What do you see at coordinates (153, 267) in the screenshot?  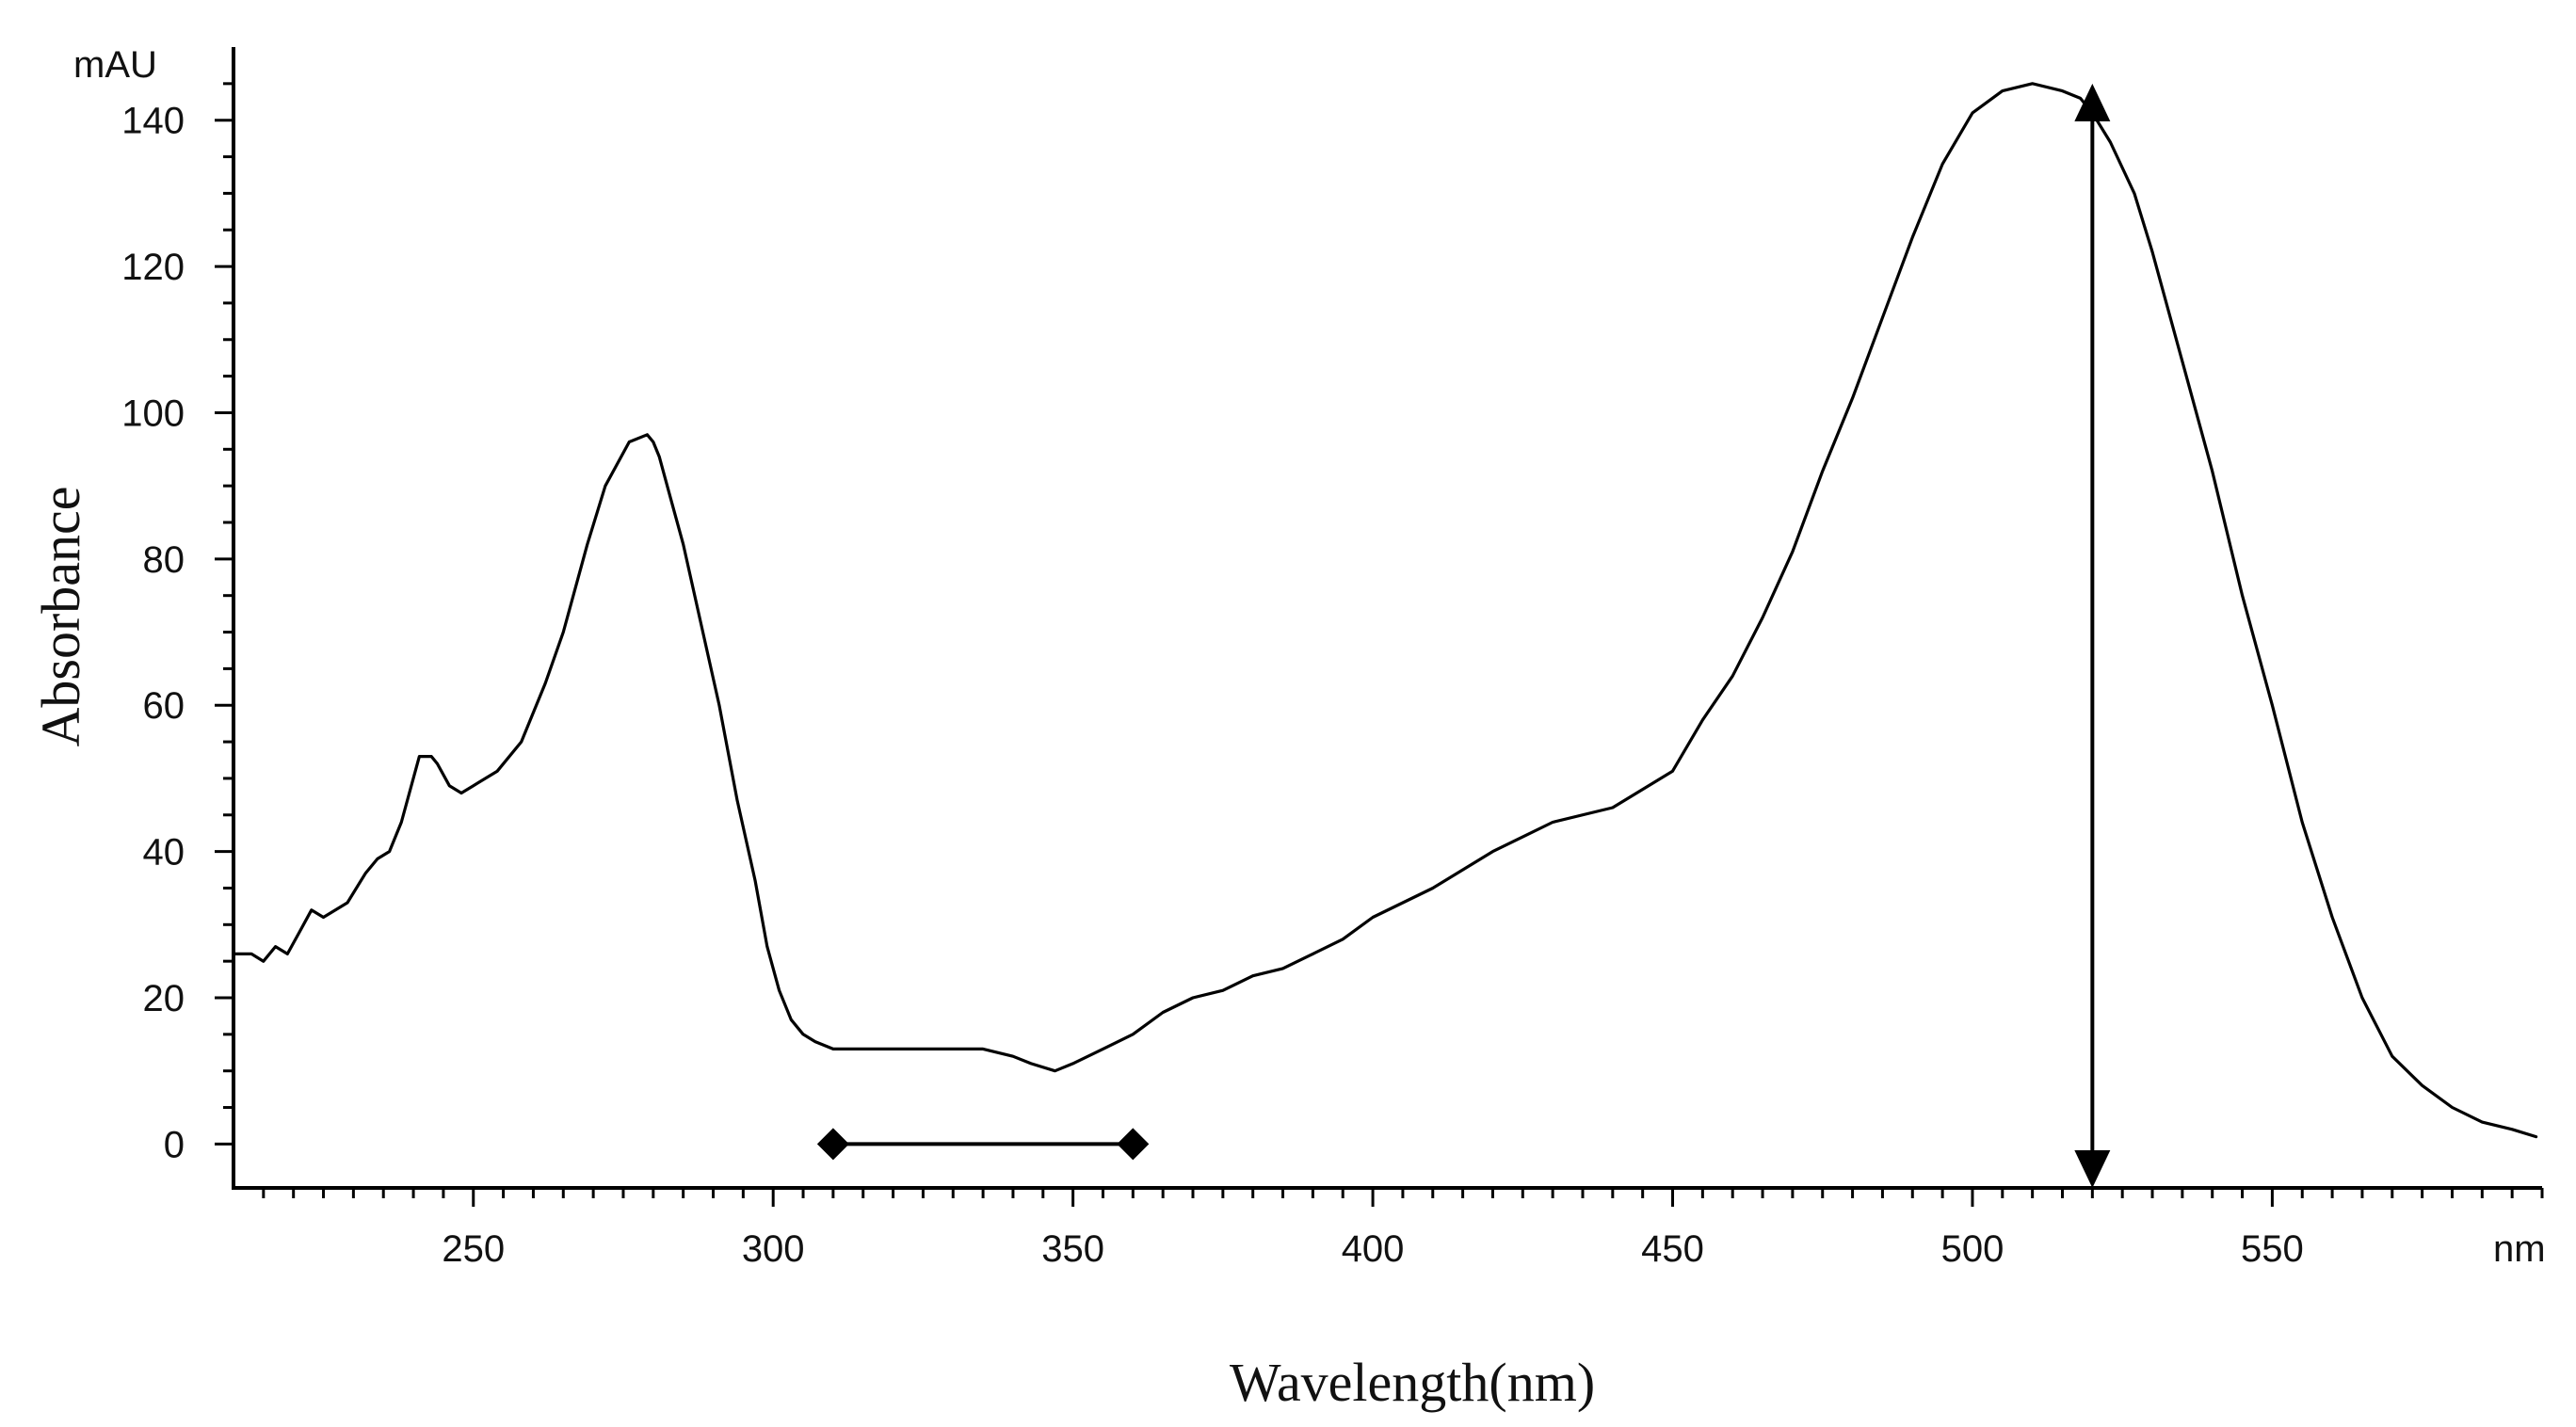 I see `y-tick-label: 120` at bounding box center [153, 267].